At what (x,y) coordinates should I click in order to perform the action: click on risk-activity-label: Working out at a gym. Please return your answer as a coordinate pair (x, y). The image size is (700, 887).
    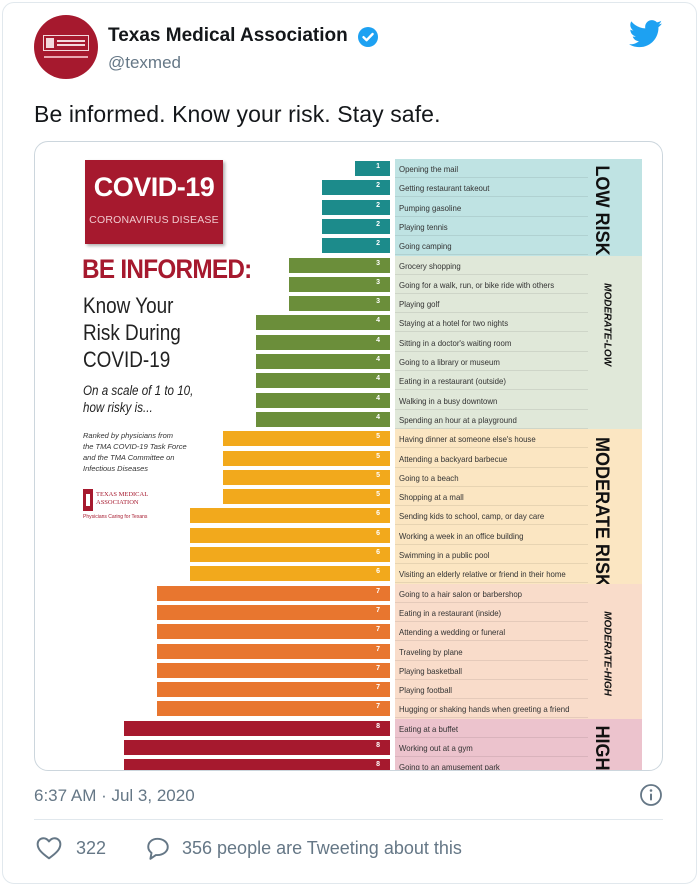
    Looking at the image, I should click on (436, 748).